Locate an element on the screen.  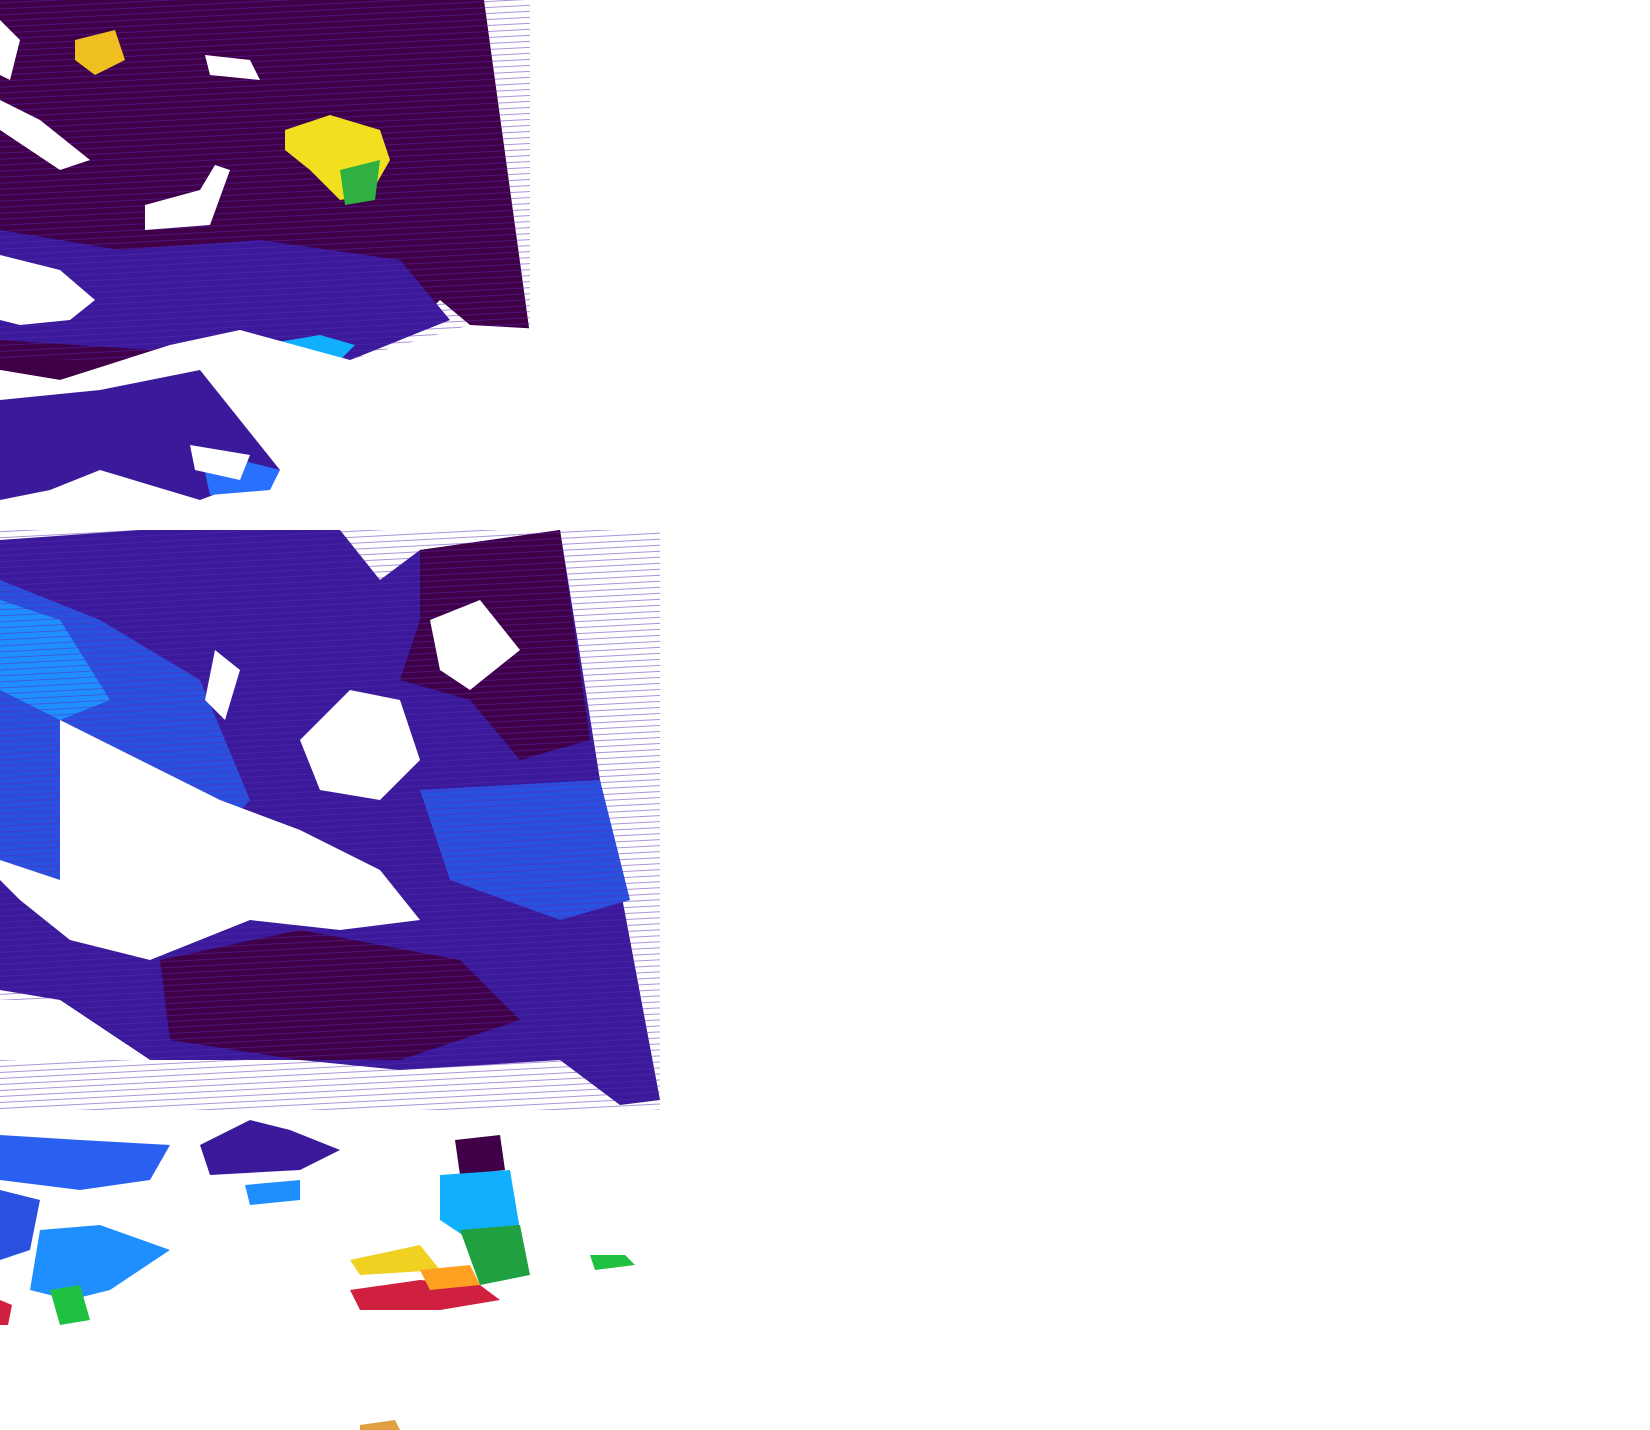
bottom-fragments is located at coordinates (317, 1275).